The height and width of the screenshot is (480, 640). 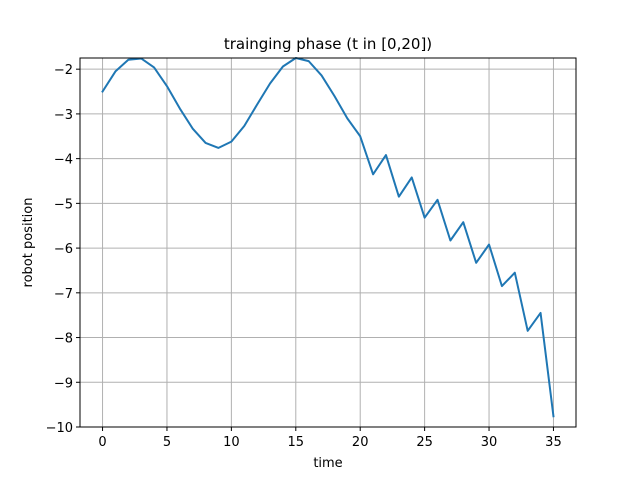 I want to click on x-tick-label: 25, so click(x=424, y=442).